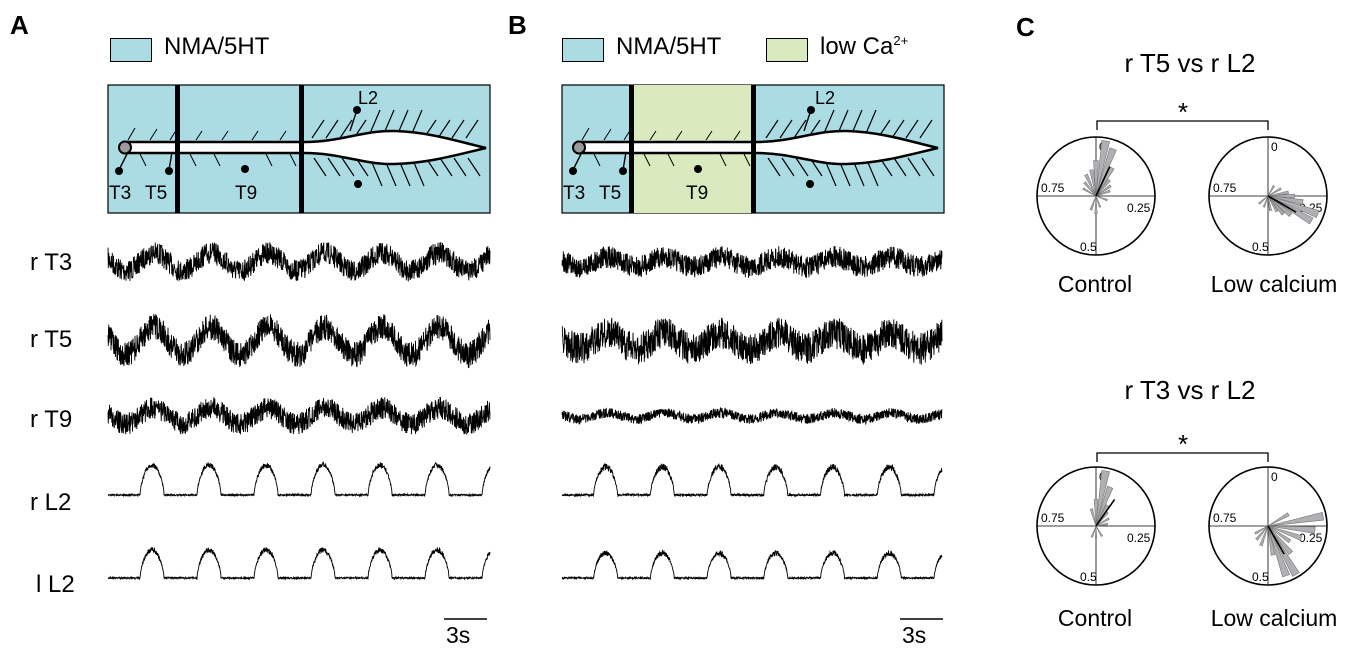 This screenshot has width=1358, height=649. Describe the element at coordinates (299, 149) in the screenshot. I see `diagram-a: L2 T3 T5 T9` at that location.